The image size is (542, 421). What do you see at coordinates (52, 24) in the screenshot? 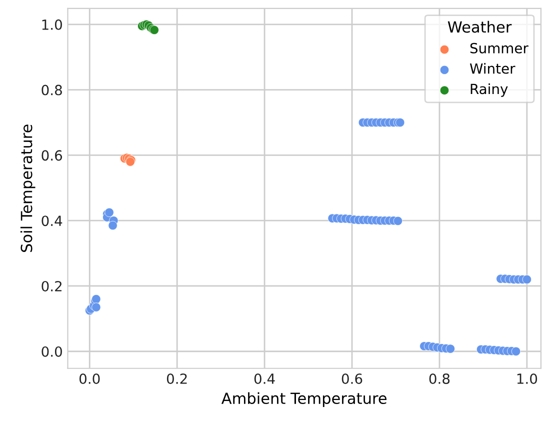
I see `y-tick-label: 1.0` at bounding box center [52, 24].